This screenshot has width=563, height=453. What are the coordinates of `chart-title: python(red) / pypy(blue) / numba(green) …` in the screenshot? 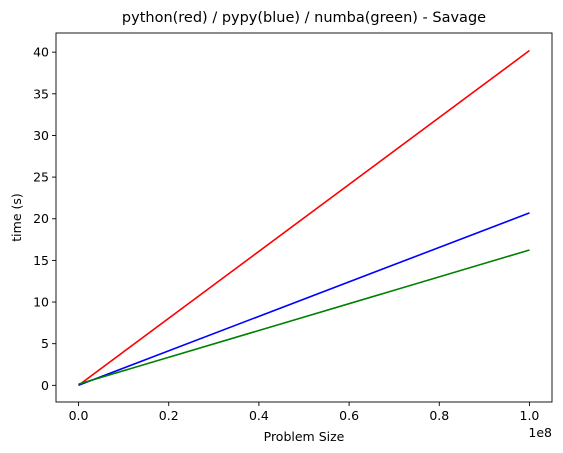 It's located at (304, 18).